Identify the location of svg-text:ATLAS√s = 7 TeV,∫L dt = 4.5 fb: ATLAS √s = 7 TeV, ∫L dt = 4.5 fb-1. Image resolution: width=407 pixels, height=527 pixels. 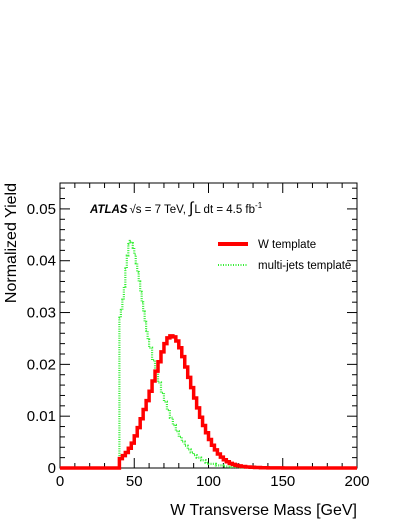
(176, 208).